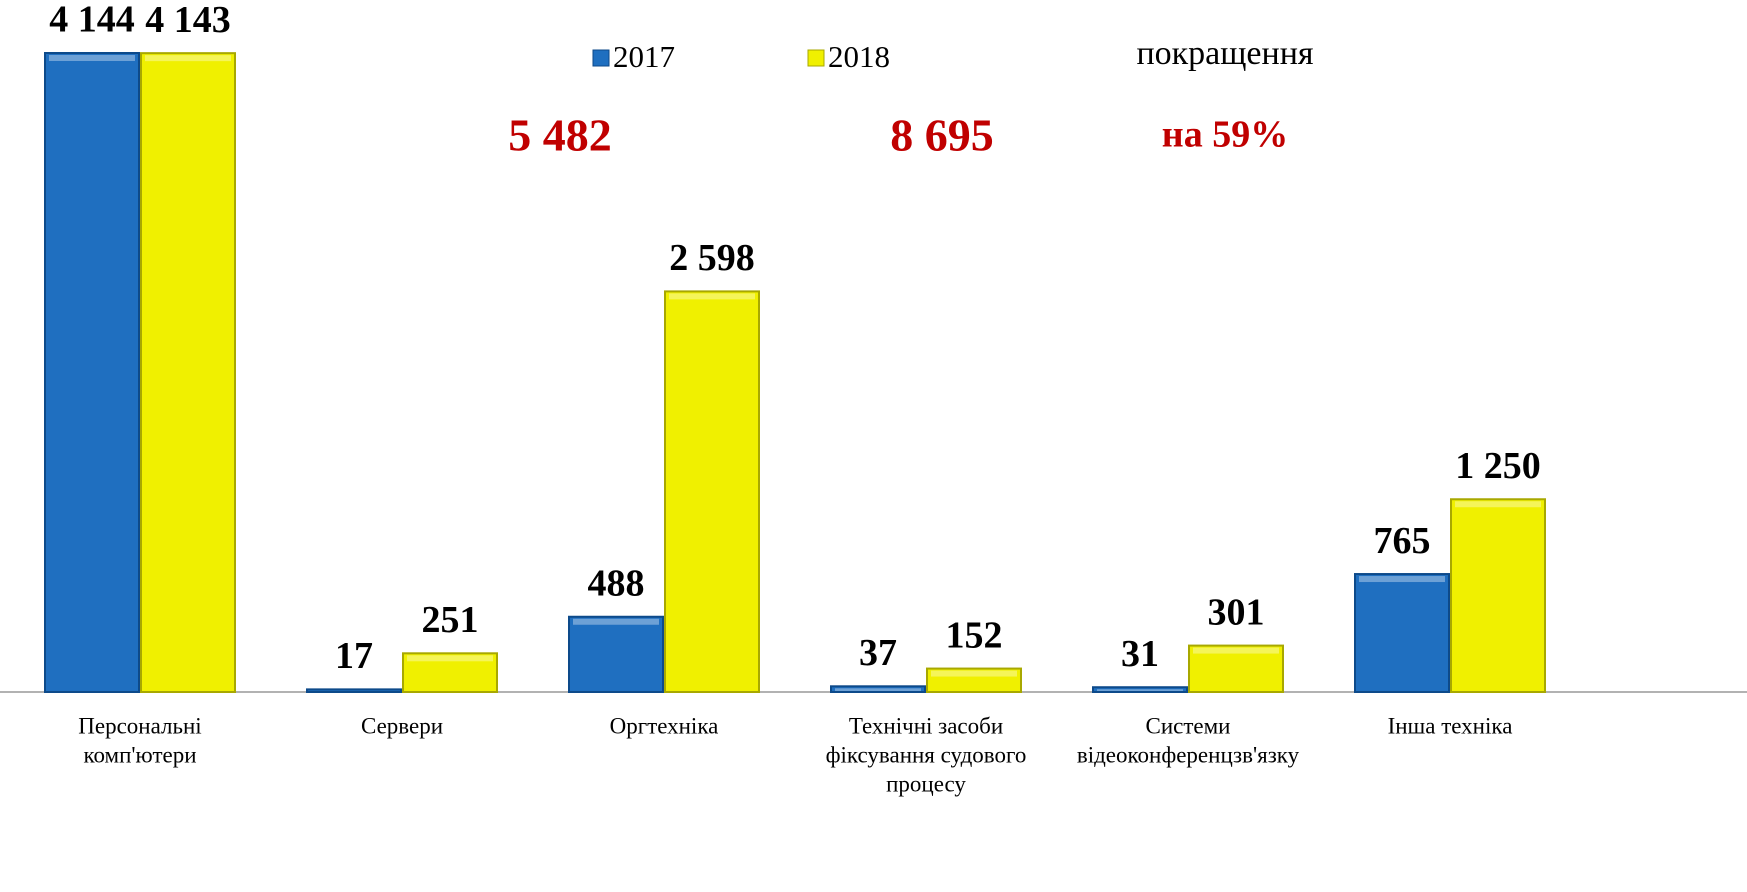 The height and width of the screenshot is (892, 1747). What do you see at coordinates (926, 725) in the screenshot?
I see `x-tick-label: Технічні засоби` at bounding box center [926, 725].